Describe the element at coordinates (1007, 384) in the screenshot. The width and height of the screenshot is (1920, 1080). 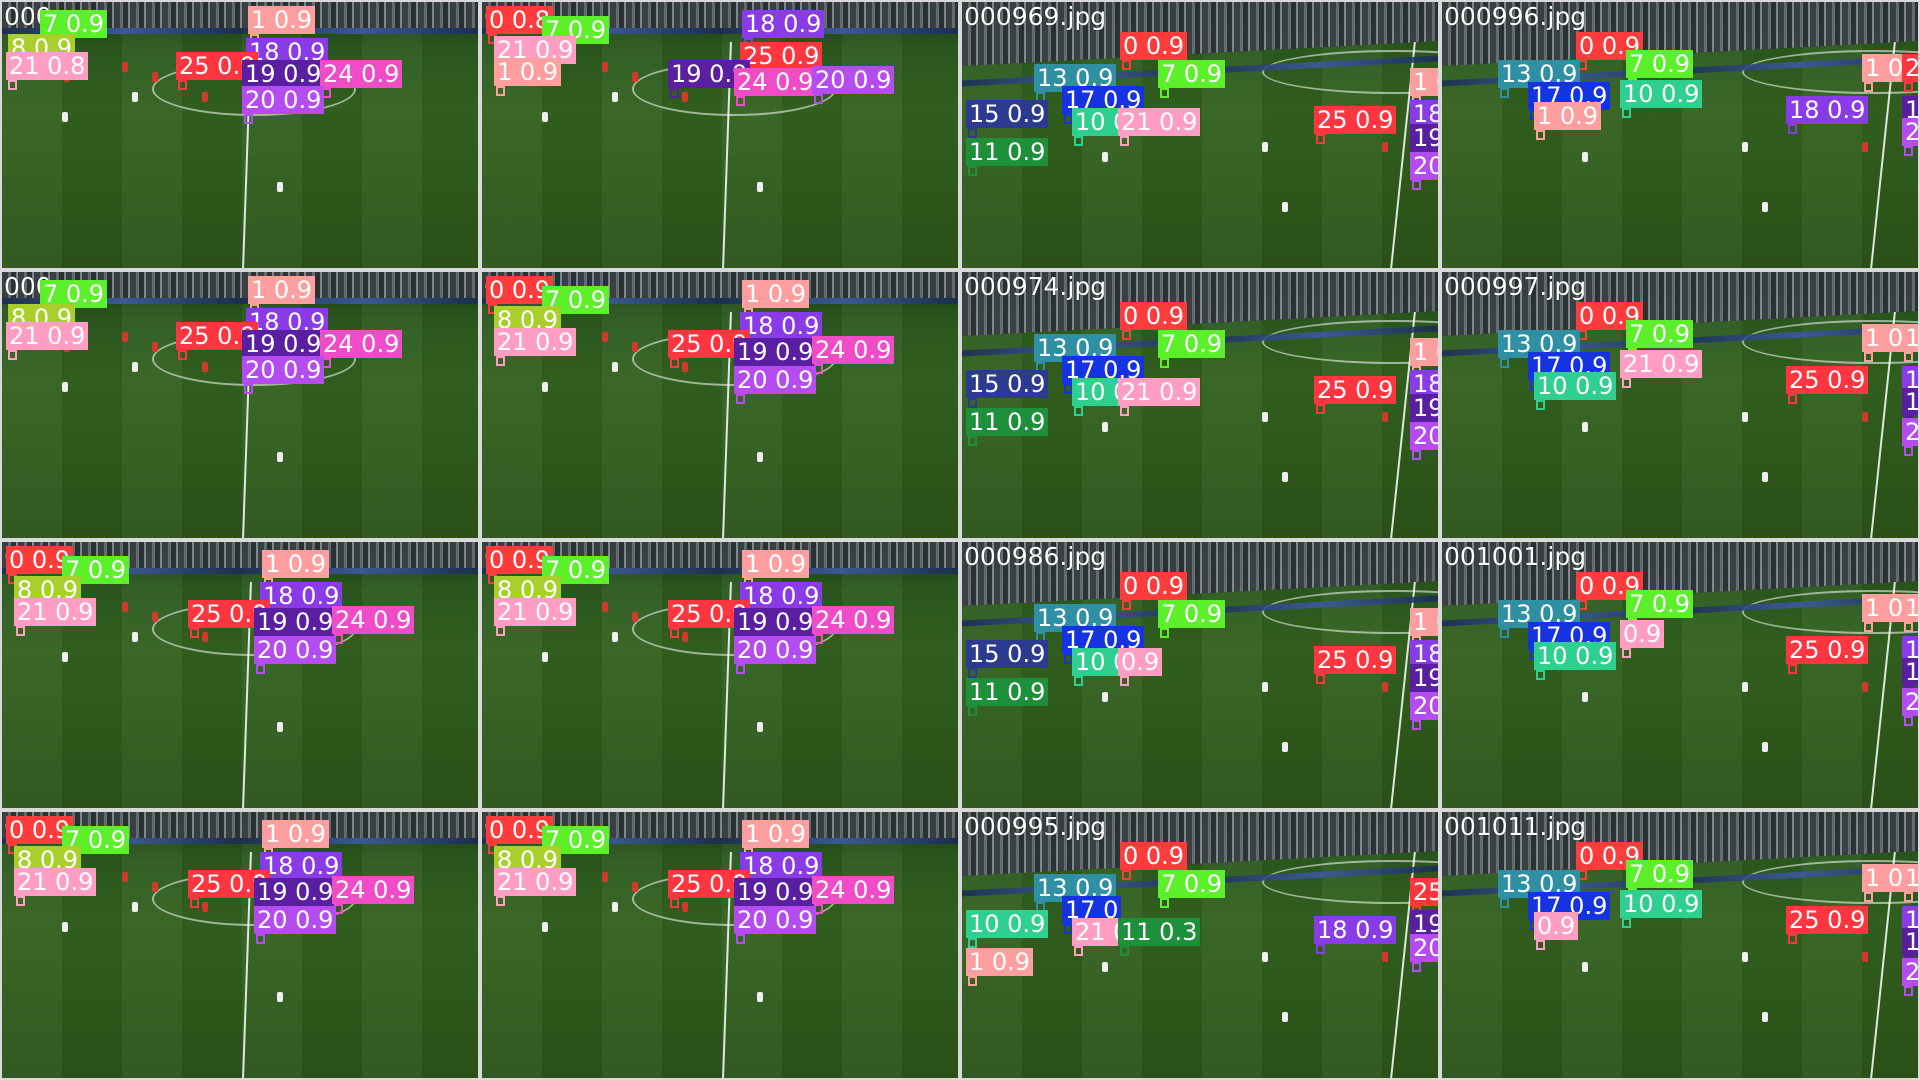
I see `detection-label: 15 0.9` at that location.